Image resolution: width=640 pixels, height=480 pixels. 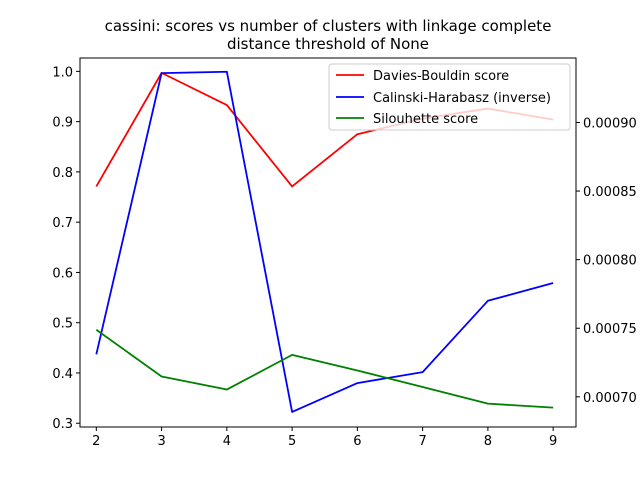 What do you see at coordinates (62, 173) in the screenshot?
I see `left-tick-label: 0.8` at bounding box center [62, 173].